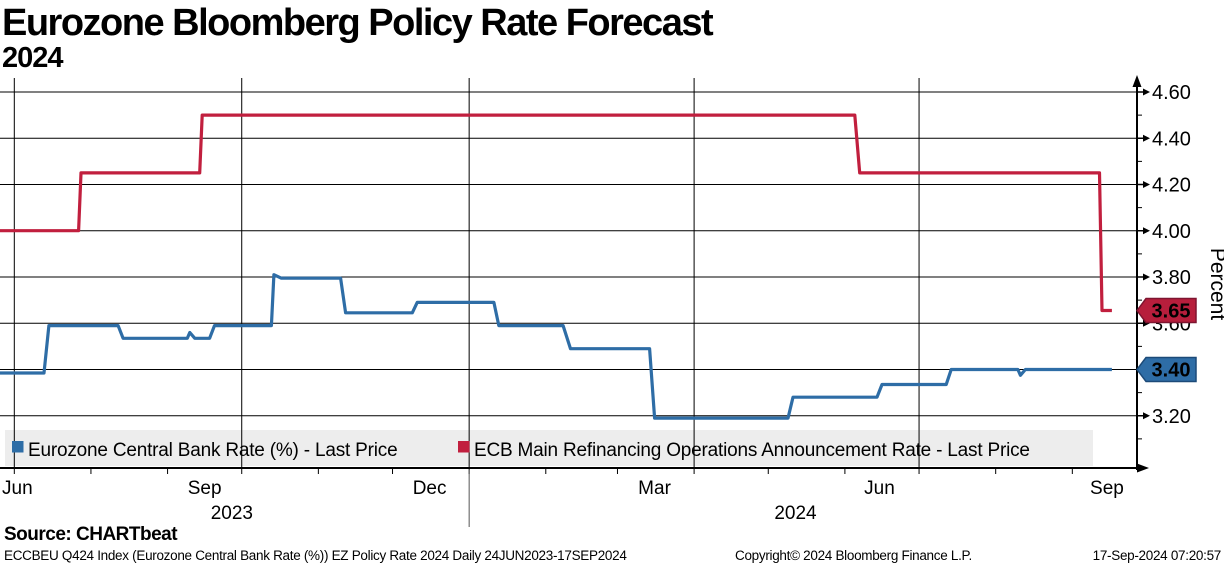  Describe the element at coordinates (1157, 555) in the screenshot. I see `timestamp-text: 17-Sep-2024 07:20:57` at that location.